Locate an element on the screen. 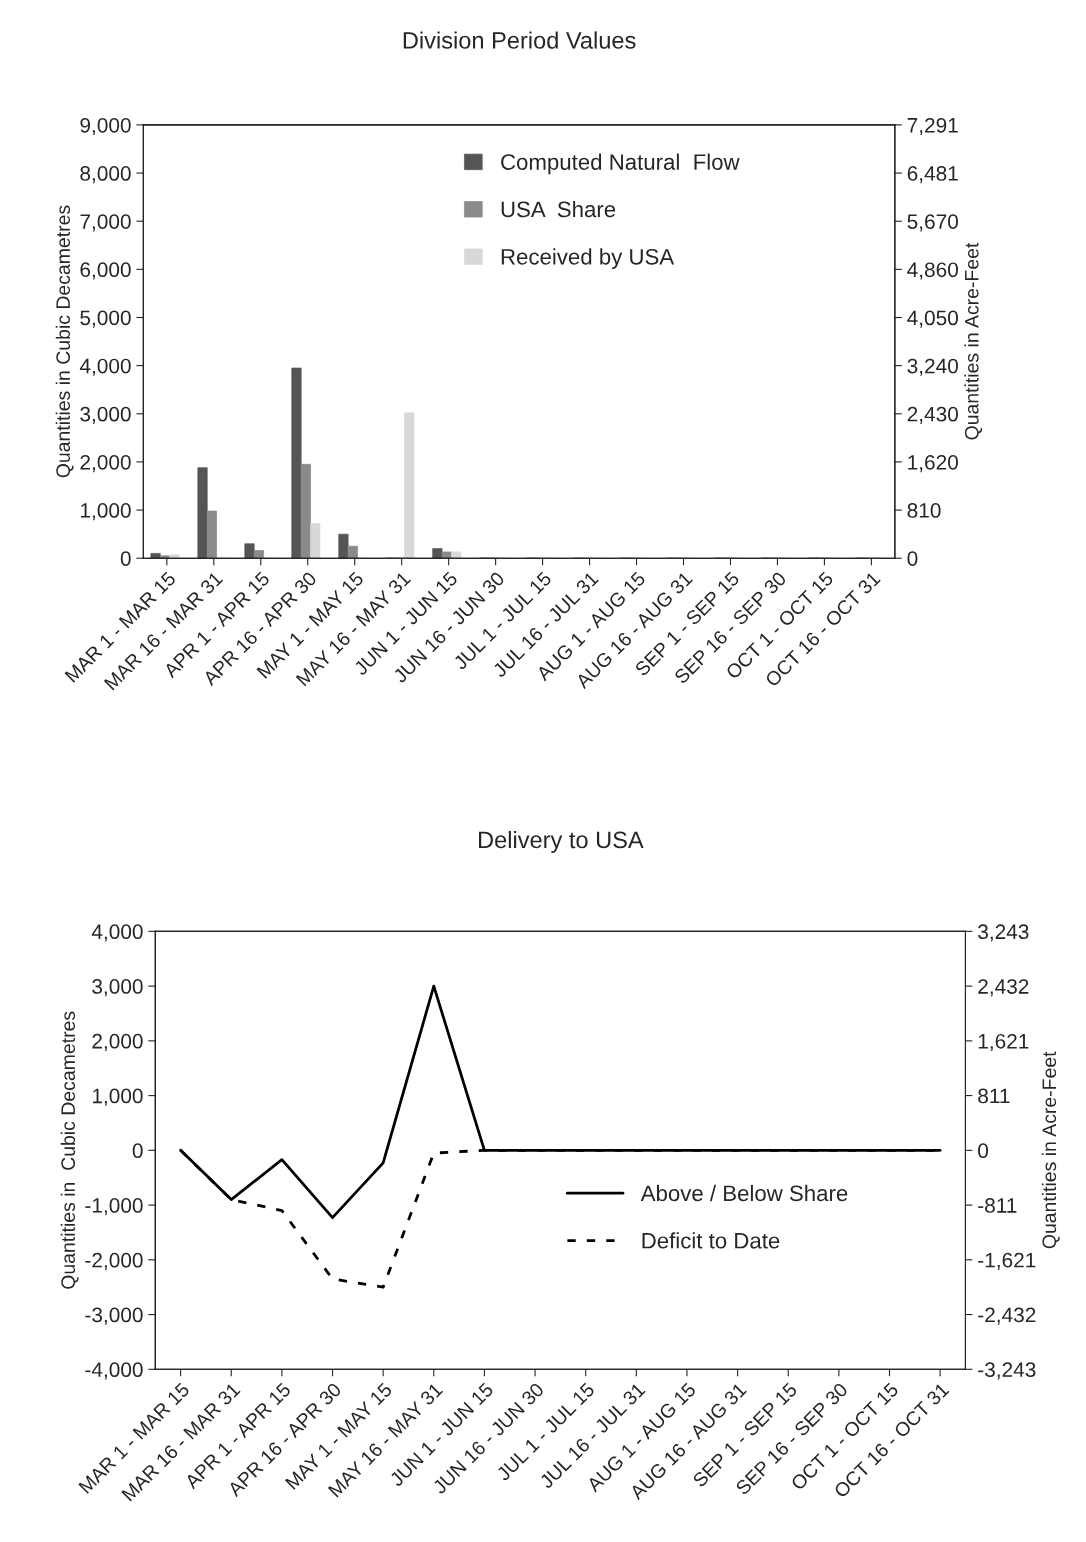 This screenshot has height=1542, width=1086. y2-tick-label: 2,430 is located at coordinates (932, 415).